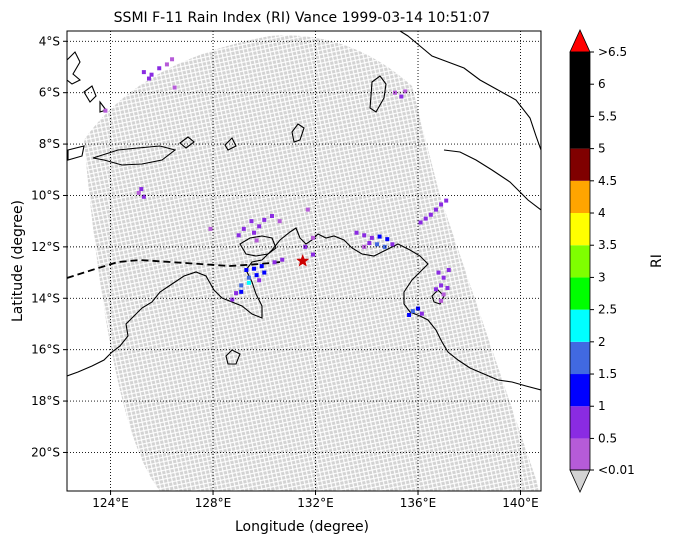 The height and width of the screenshot is (545, 673). Describe the element at coordinates (602, 149) in the screenshot. I see `colorbar-tick-label: 5` at that location.